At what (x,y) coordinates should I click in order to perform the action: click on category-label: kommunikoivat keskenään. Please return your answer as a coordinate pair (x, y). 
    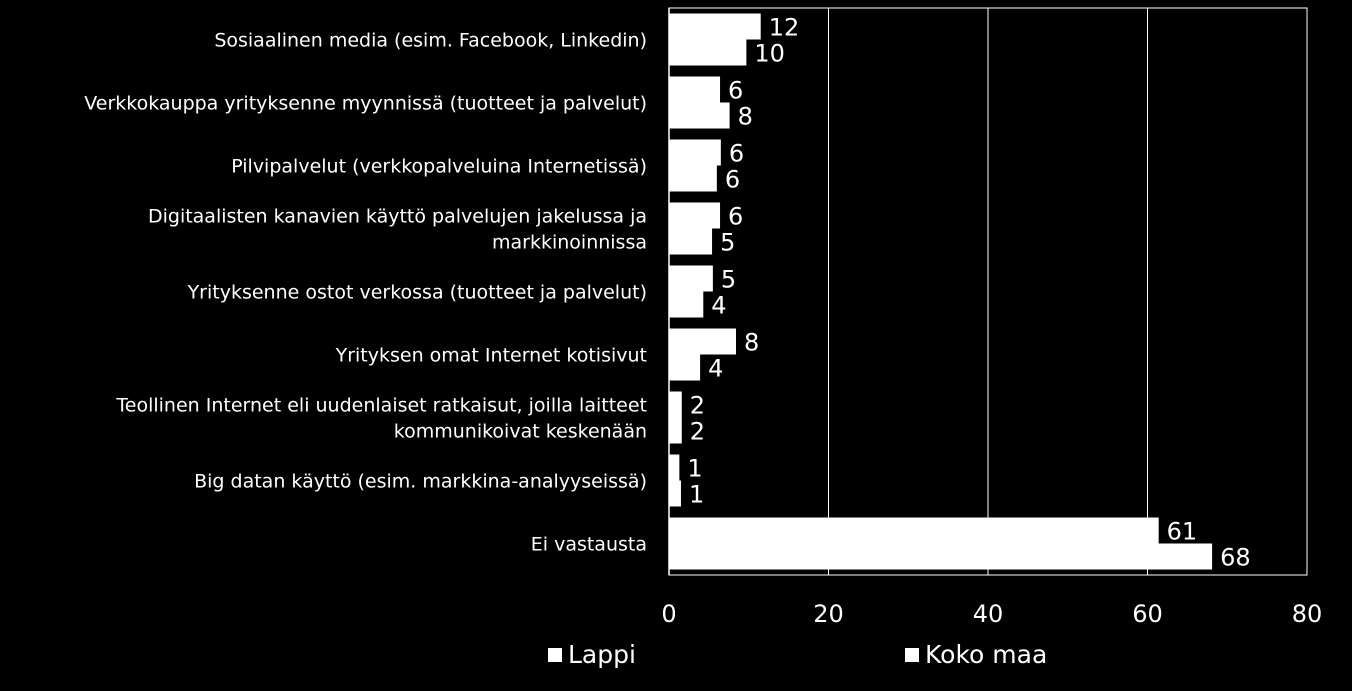
    Looking at the image, I should click on (520, 432).